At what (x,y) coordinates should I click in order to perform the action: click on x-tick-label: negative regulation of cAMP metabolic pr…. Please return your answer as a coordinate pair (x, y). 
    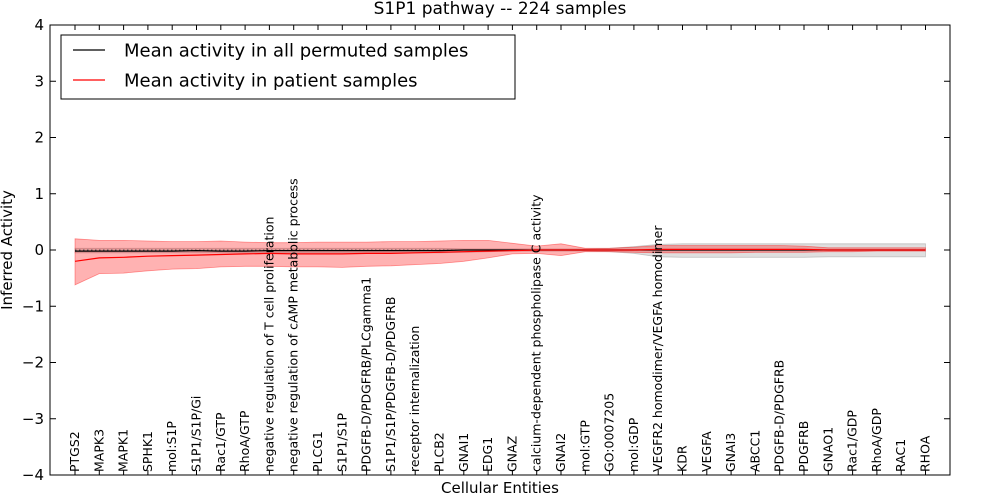
    Looking at the image, I should click on (293, 325).